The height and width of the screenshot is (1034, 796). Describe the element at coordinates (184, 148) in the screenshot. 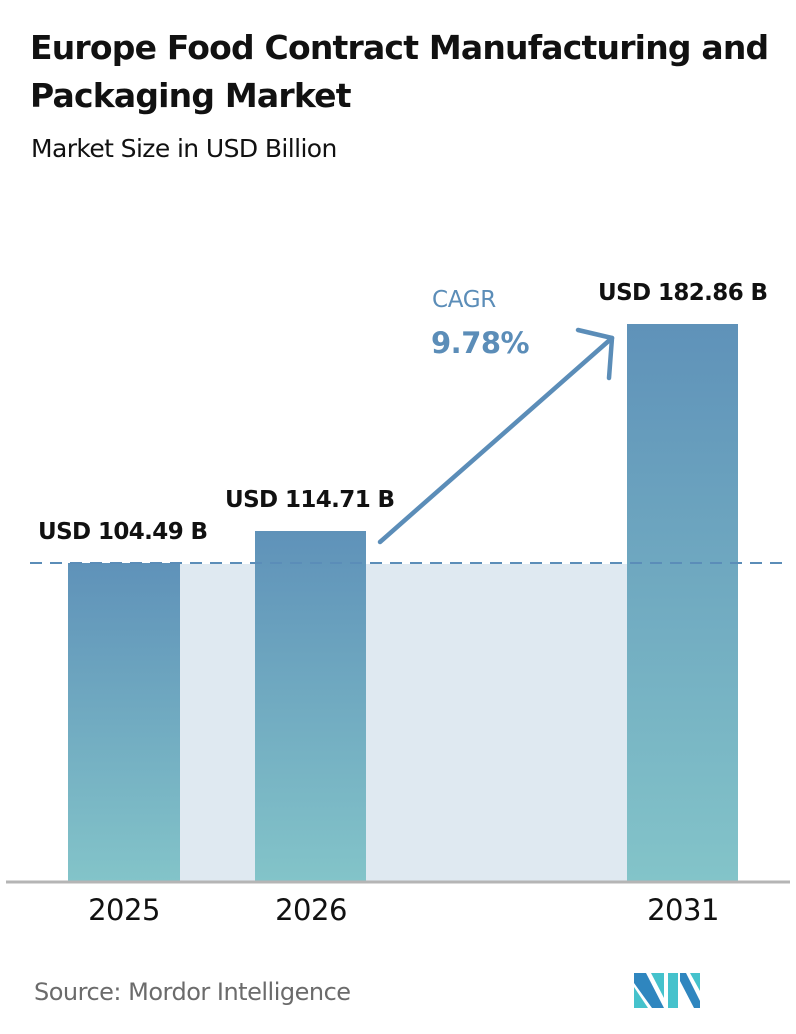

I see `chart-subtitle: Market Size in USD Billion` at that location.